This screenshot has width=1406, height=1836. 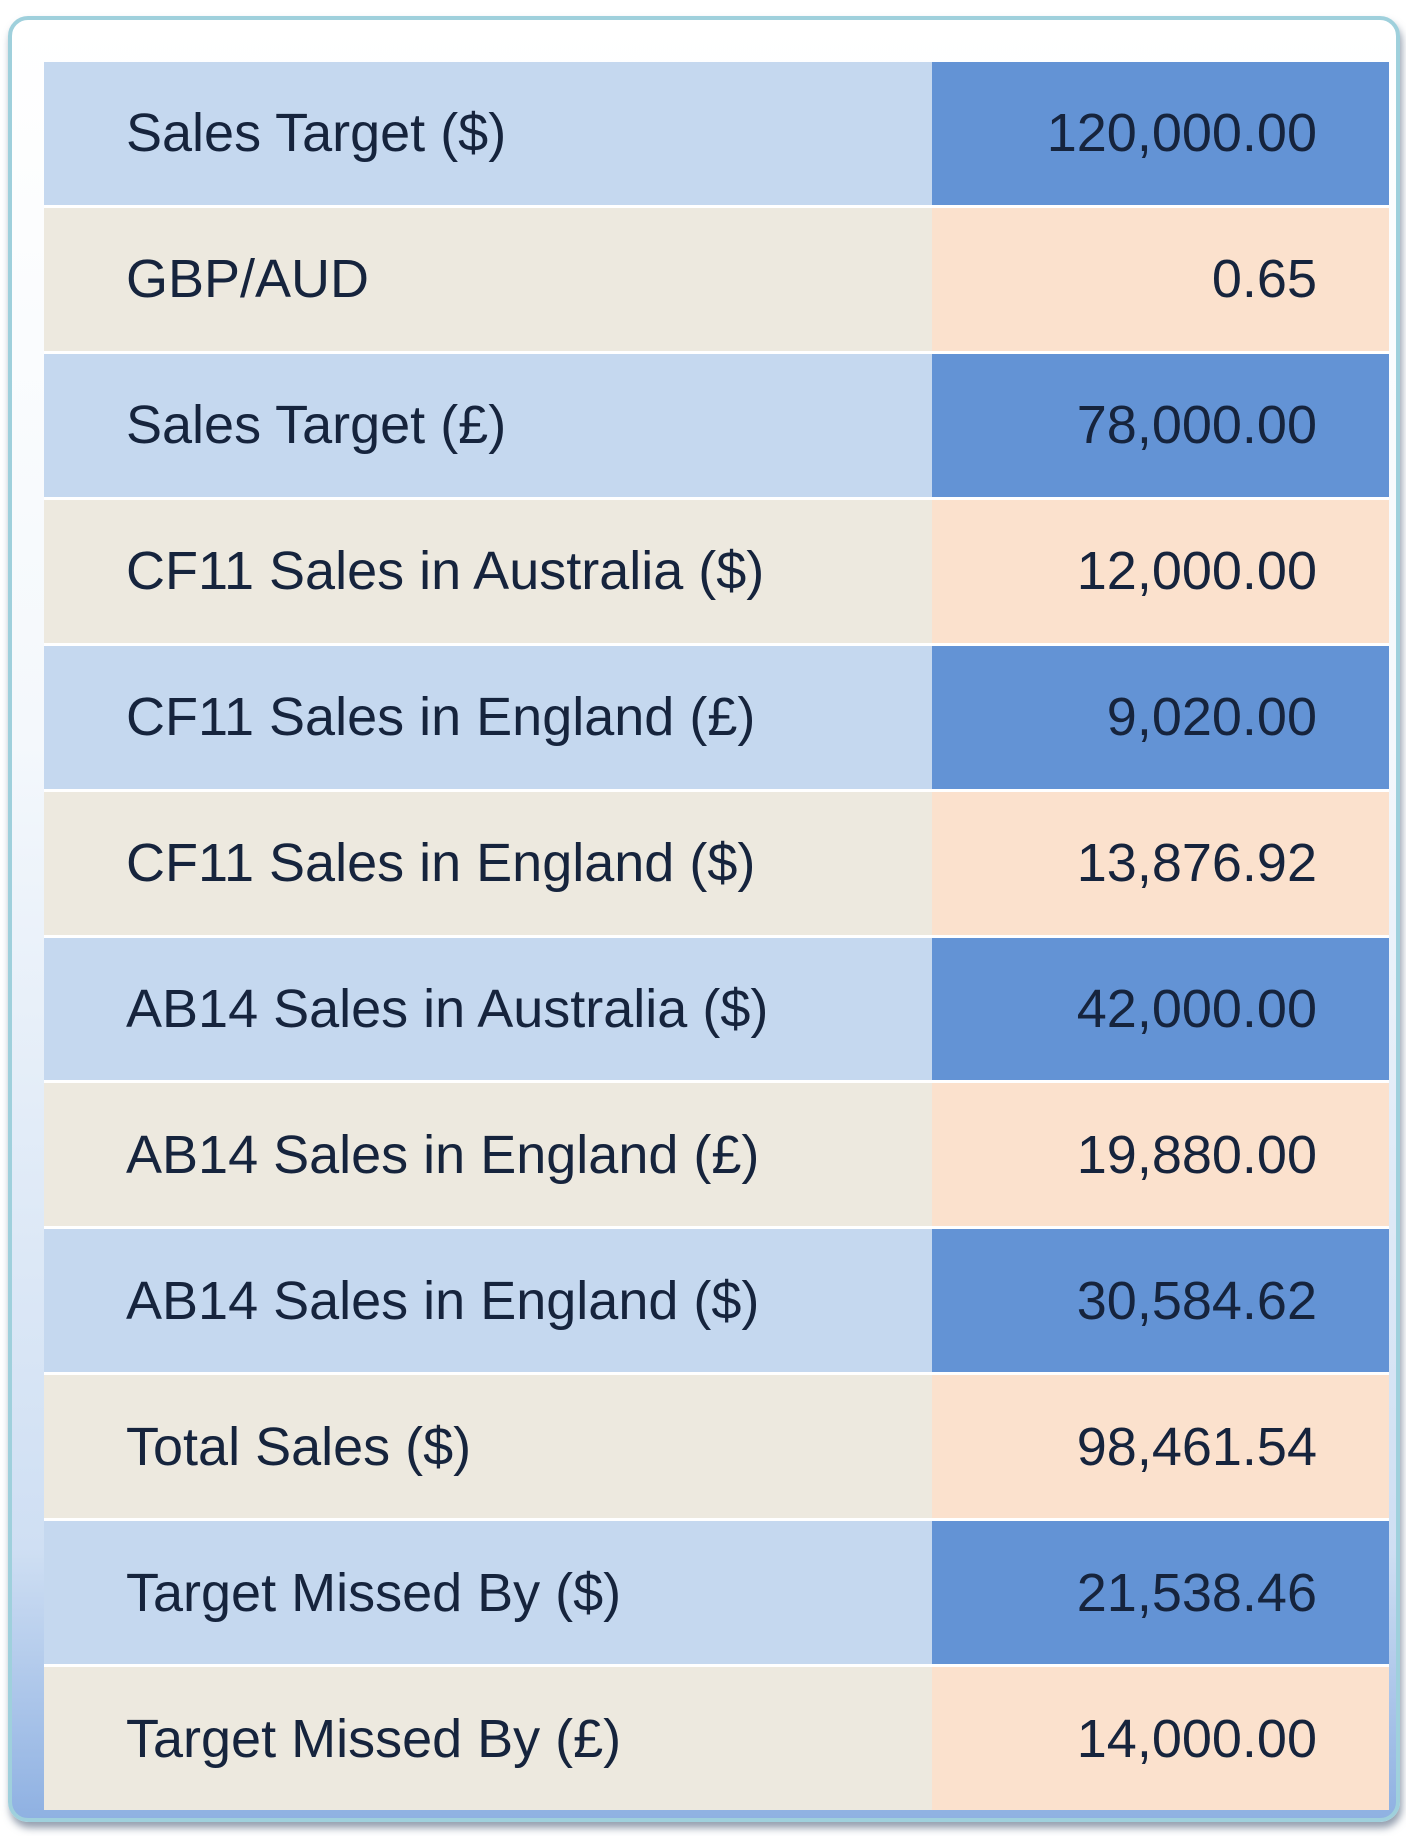 I want to click on row-label: CF11 Sales in Australia ($), so click(x=488, y=571).